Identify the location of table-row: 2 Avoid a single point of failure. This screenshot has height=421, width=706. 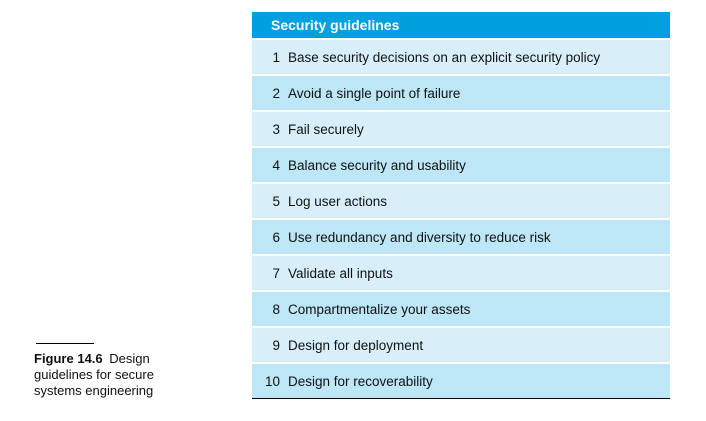
(461, 93).